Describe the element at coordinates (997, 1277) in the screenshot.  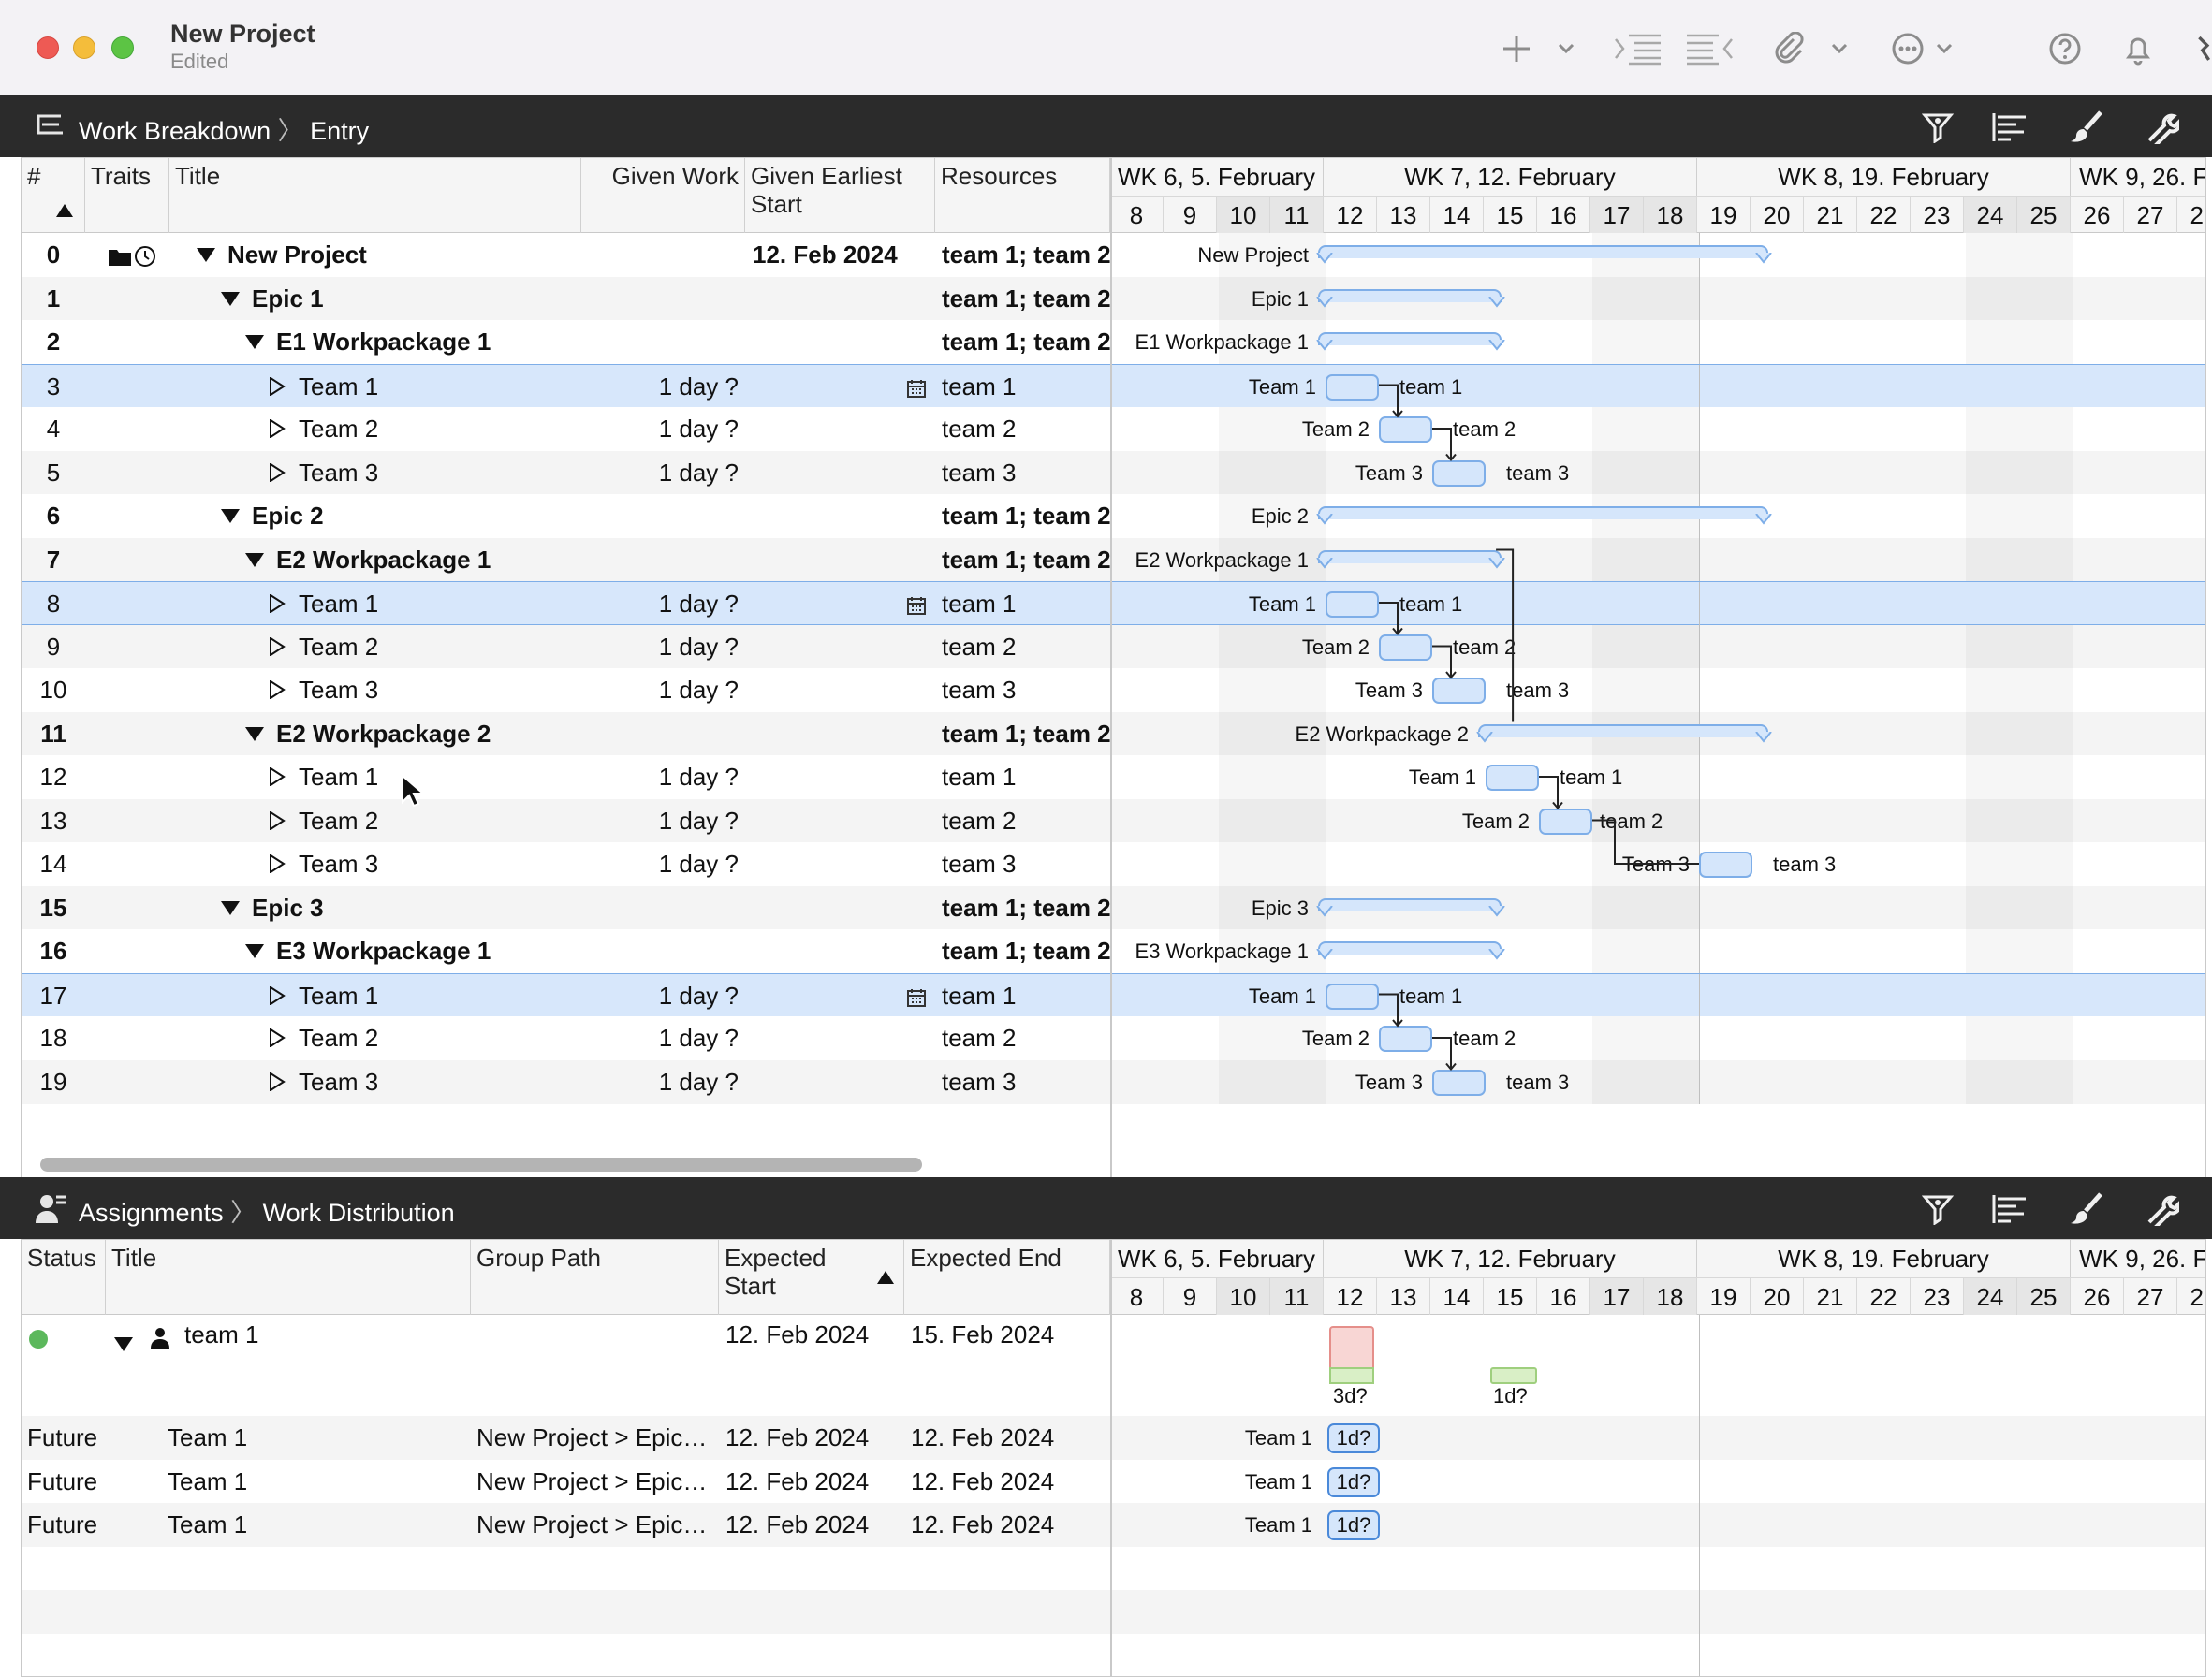
I see `column-header-expected-end: Expected End` at that location.